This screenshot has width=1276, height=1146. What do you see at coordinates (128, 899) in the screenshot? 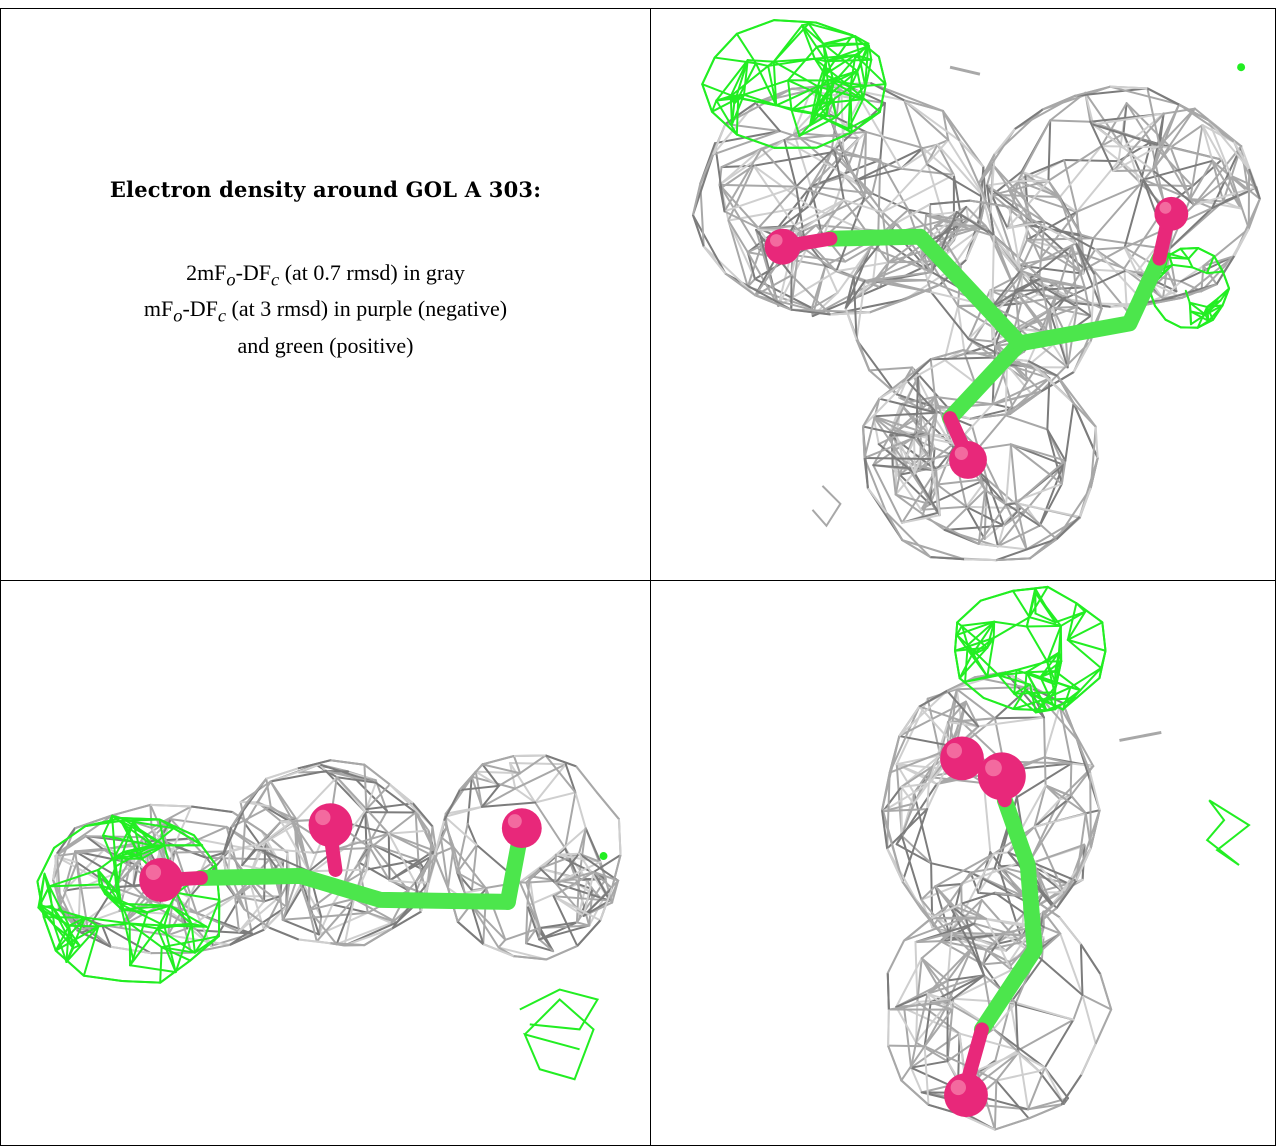
I see `positive-density-left` at bounding box center [128, 899].